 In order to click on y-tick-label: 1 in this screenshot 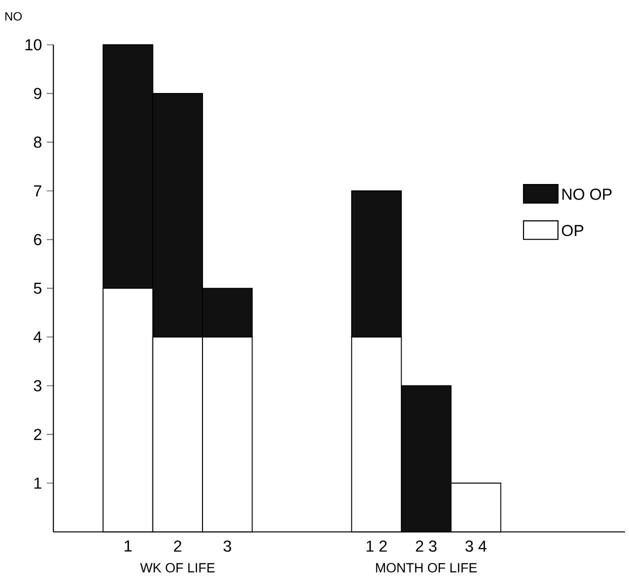, I will do `click(38, 483)`.